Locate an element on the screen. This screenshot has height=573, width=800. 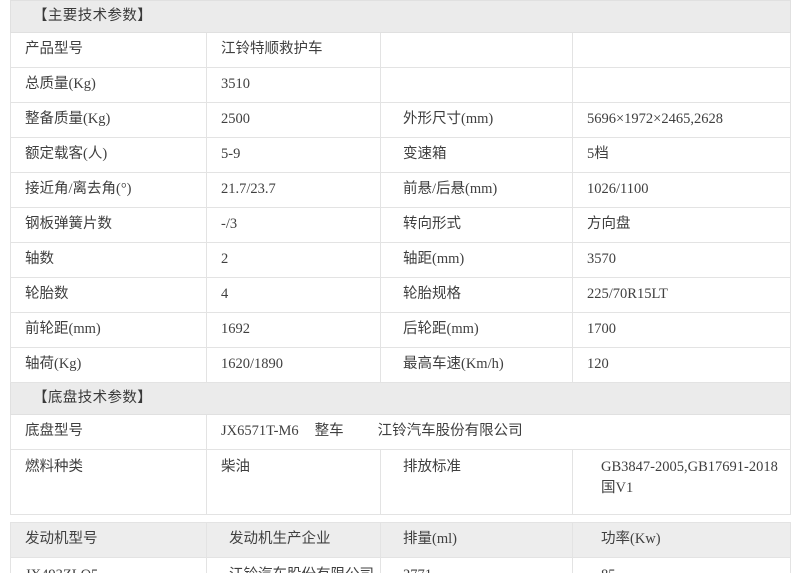
table-row: 轴荷(Kg) 1620/1890 最高车速(Km/h) 120 is located at coordinates (401, 365).